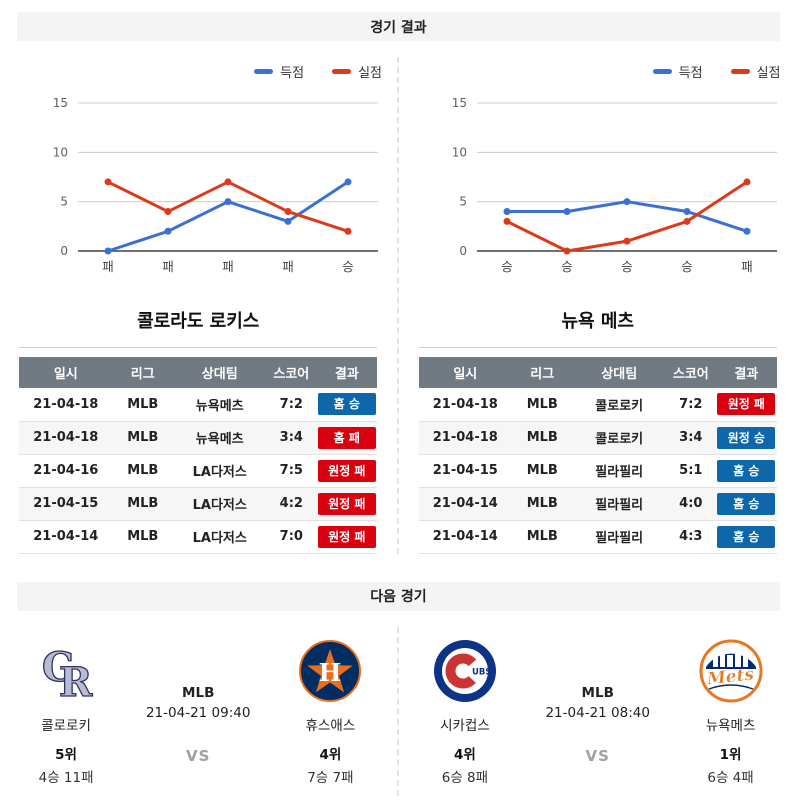 The height and width of the screenshot is (803, 797). Describe the element at coordinates (542, 372) in the screenshot. I see `column-header: 리그` at that location.